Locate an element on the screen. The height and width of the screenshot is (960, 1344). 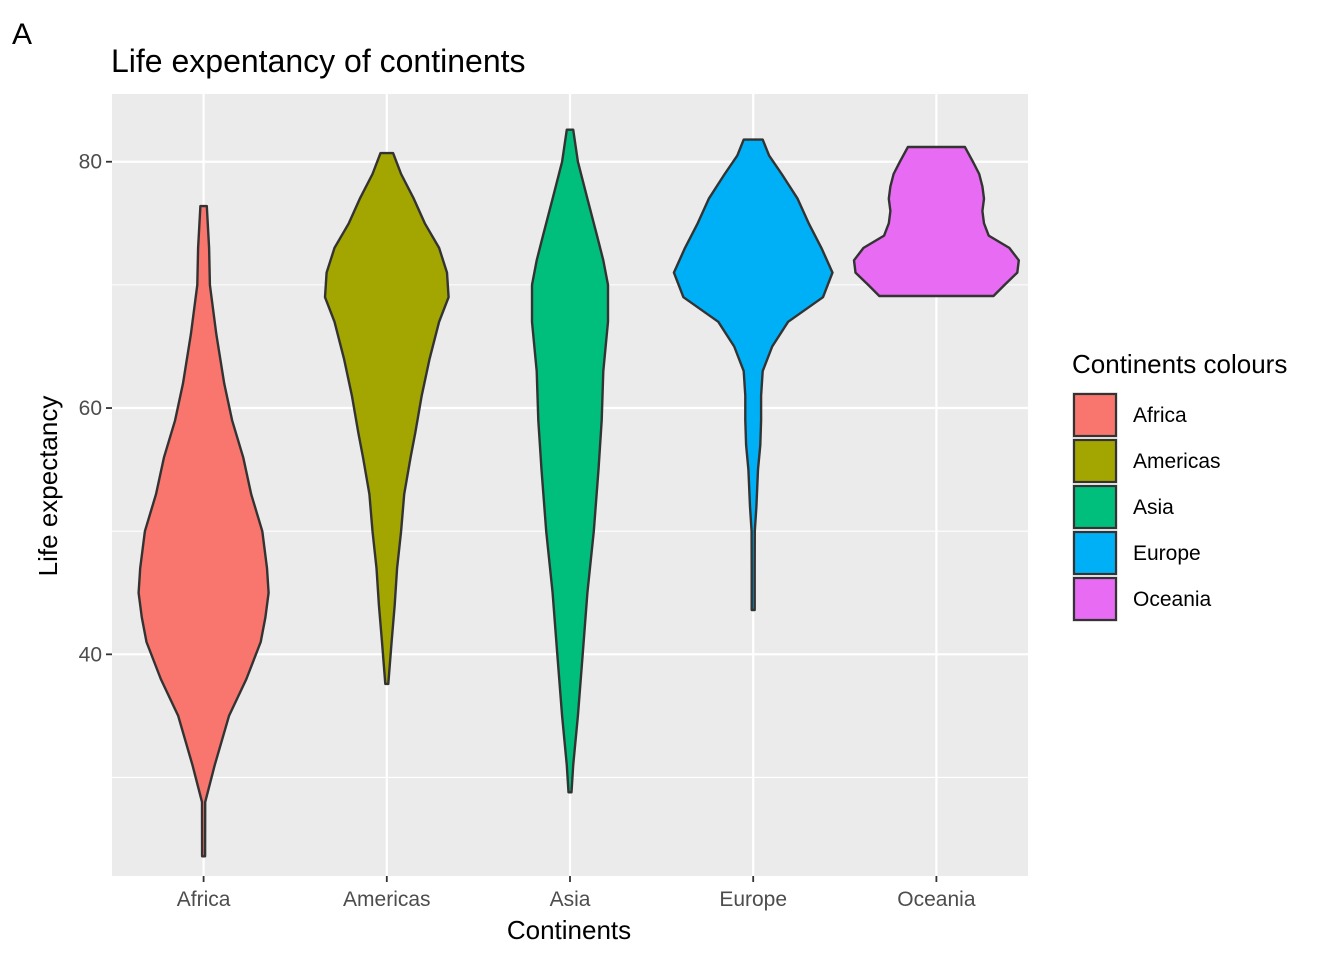
legend-key-americas: Americas is located at coordinates (1146, 461).